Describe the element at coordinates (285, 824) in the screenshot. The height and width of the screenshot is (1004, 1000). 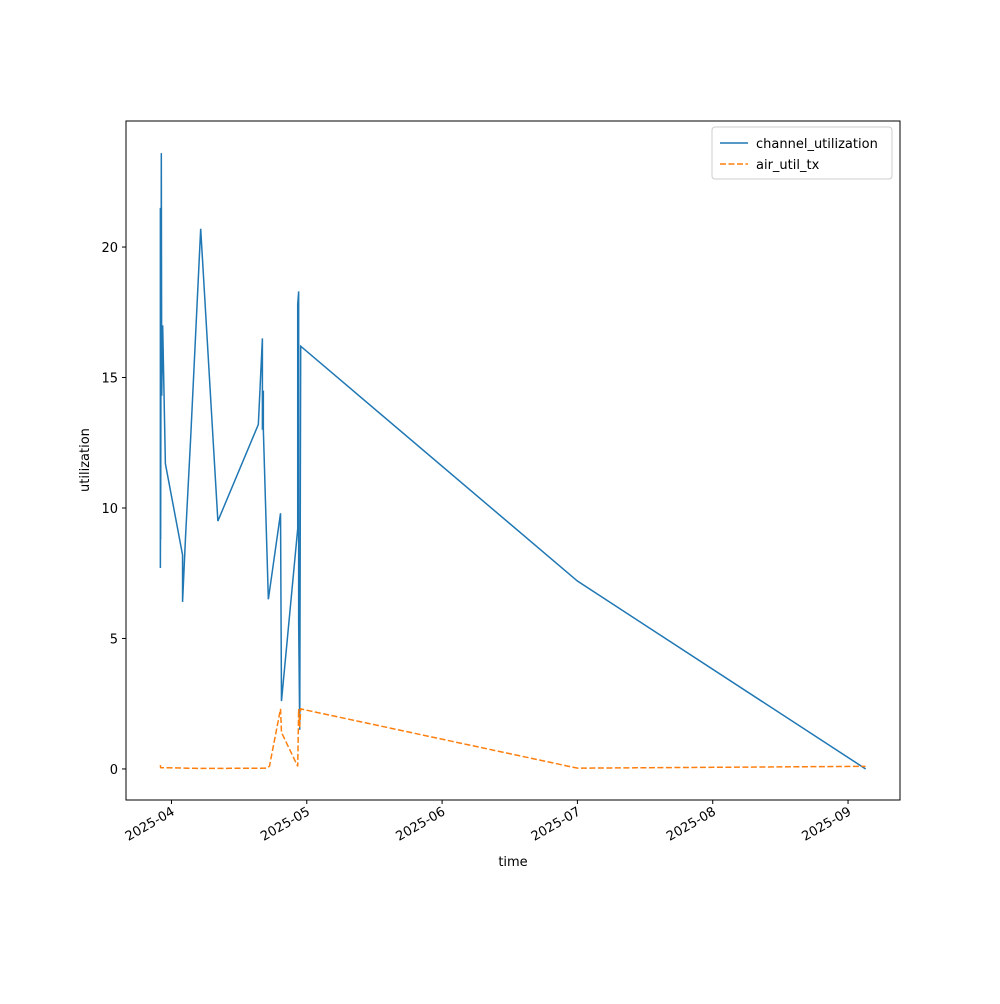
I see `x-tick-label: 2025-05` at that location.